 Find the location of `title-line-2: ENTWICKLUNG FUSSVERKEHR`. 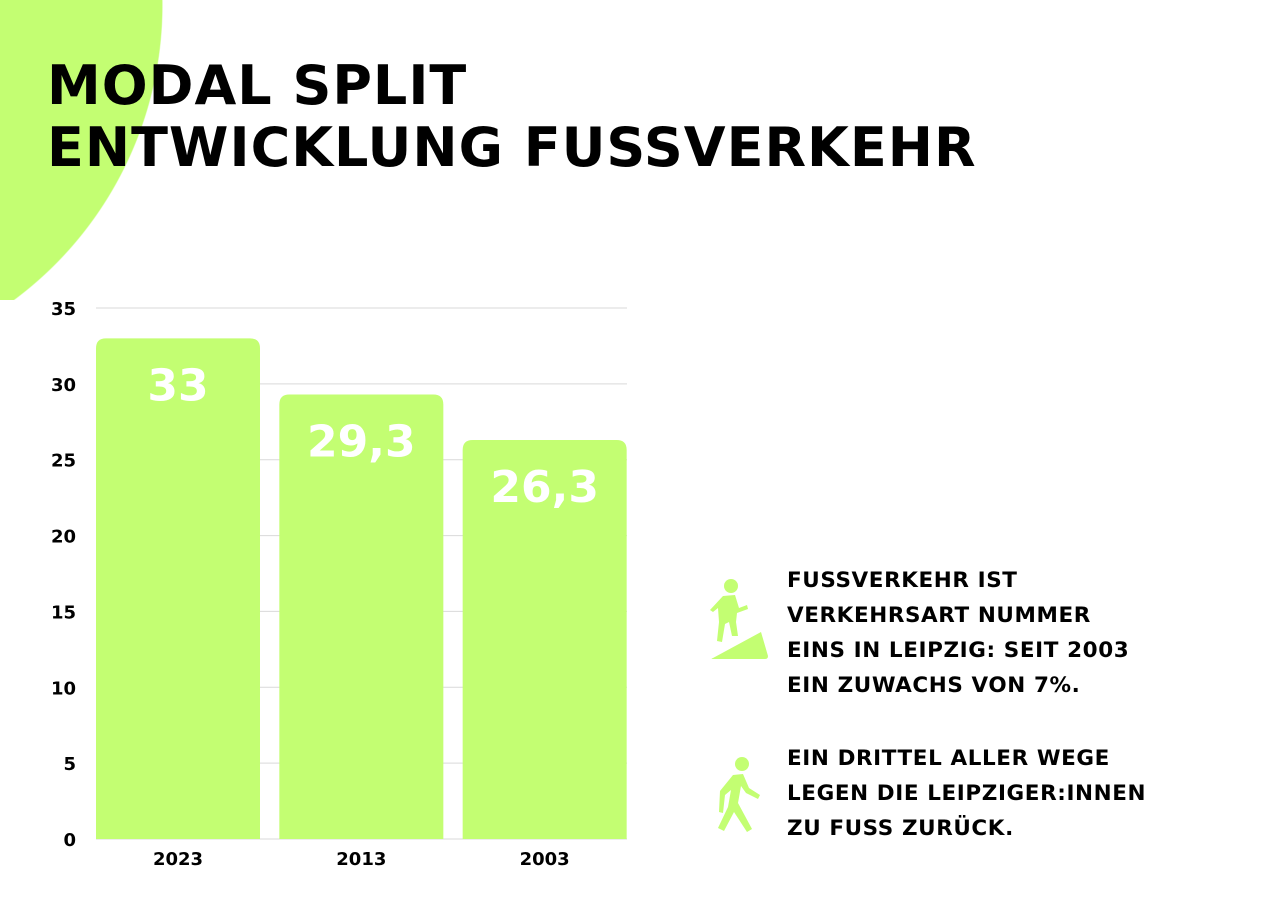

title-line-2: ENTWICKLUNG FUSSVERKEHR is located at coordinates (512, 147).